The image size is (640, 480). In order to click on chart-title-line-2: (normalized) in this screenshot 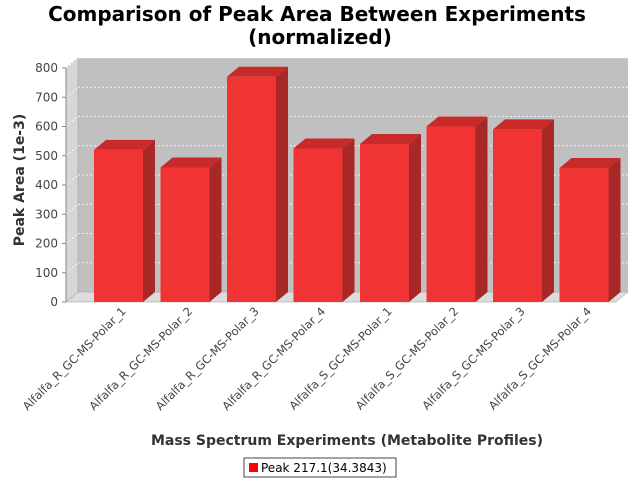, I will do `click(320, 37)`.